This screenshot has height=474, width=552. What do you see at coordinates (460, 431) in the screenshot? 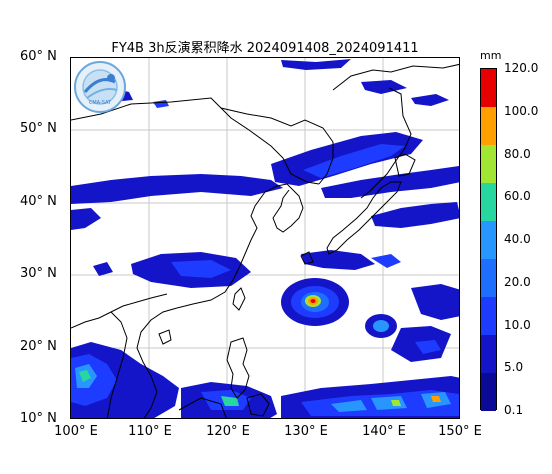
I see `lon-label-150e: 150° E` at bounding box center [460, 431].